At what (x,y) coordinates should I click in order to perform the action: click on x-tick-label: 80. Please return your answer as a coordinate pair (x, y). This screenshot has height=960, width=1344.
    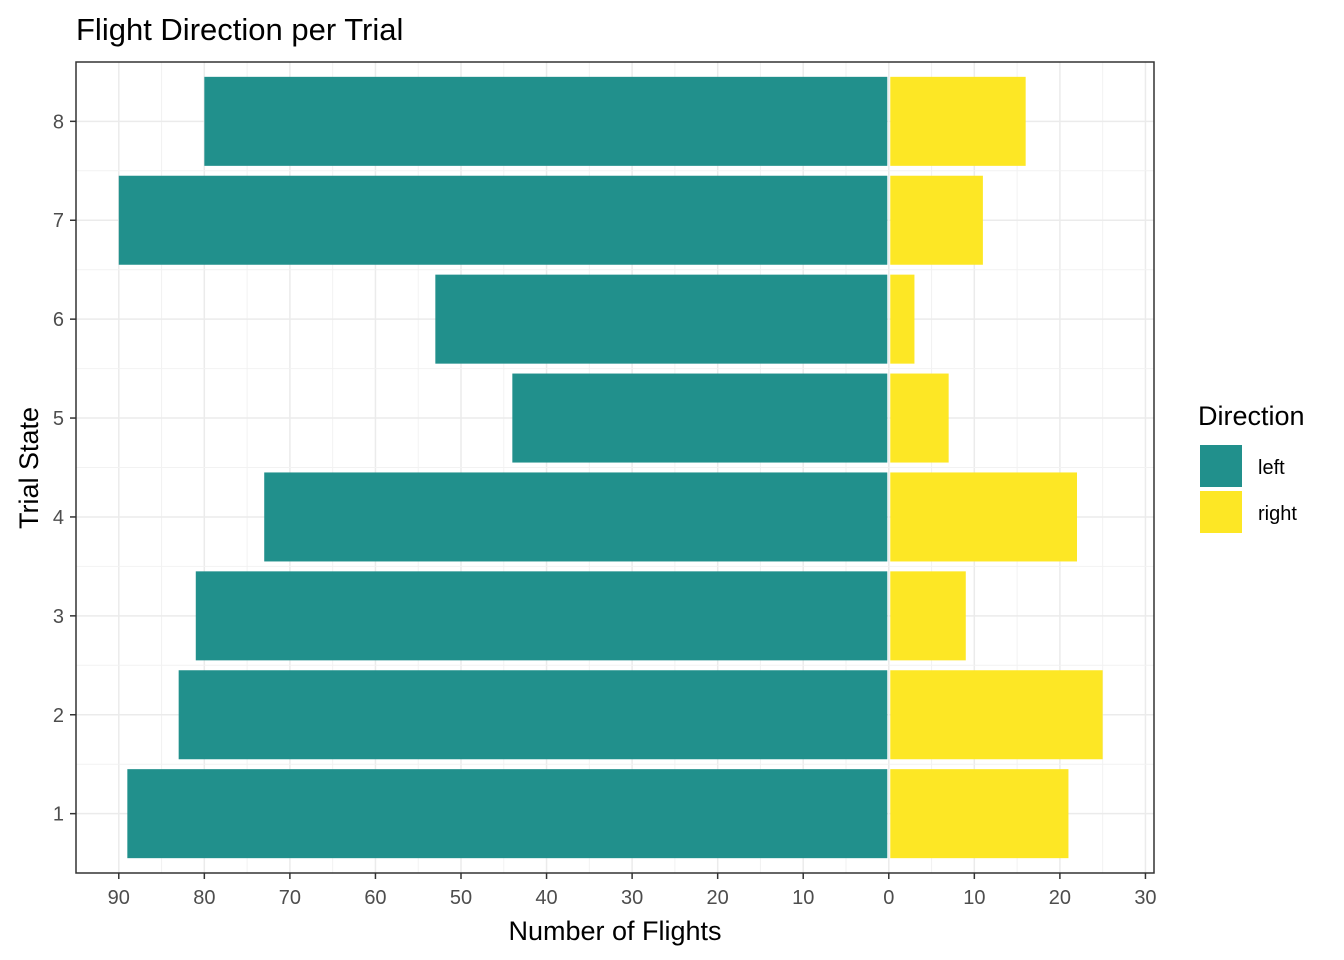
    Looking at the image, I should click on (204, 898).